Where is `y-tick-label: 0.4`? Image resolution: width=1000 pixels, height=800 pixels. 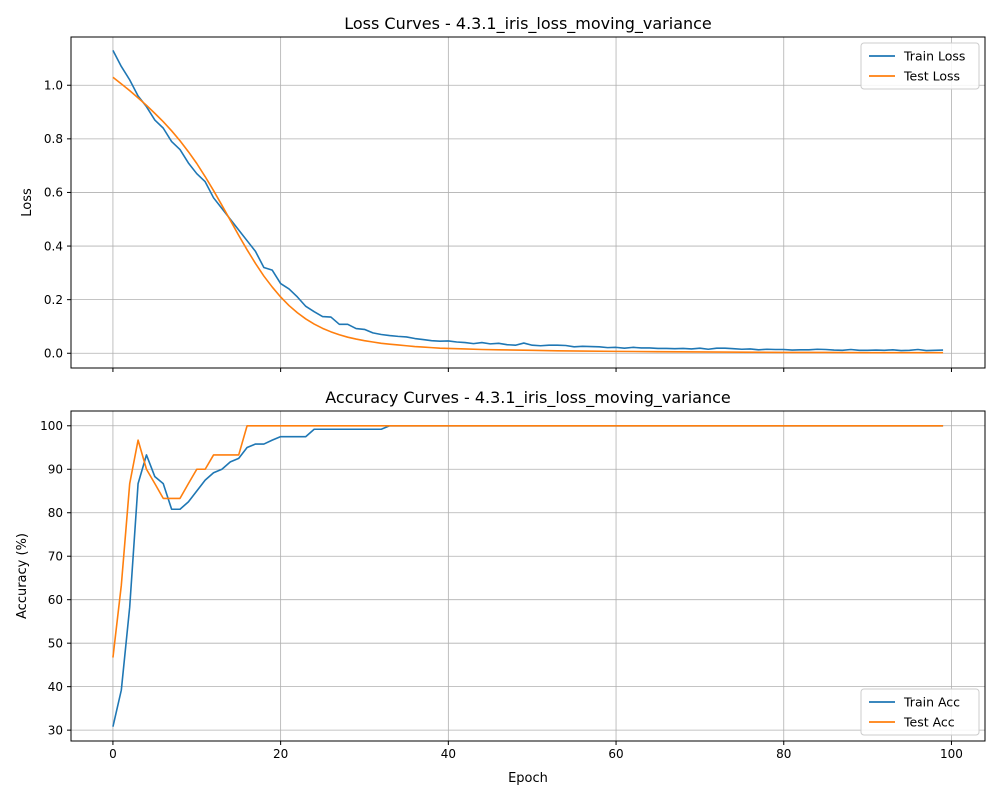
y-tick-label: 0.4 is located at coordinates (53, 246).